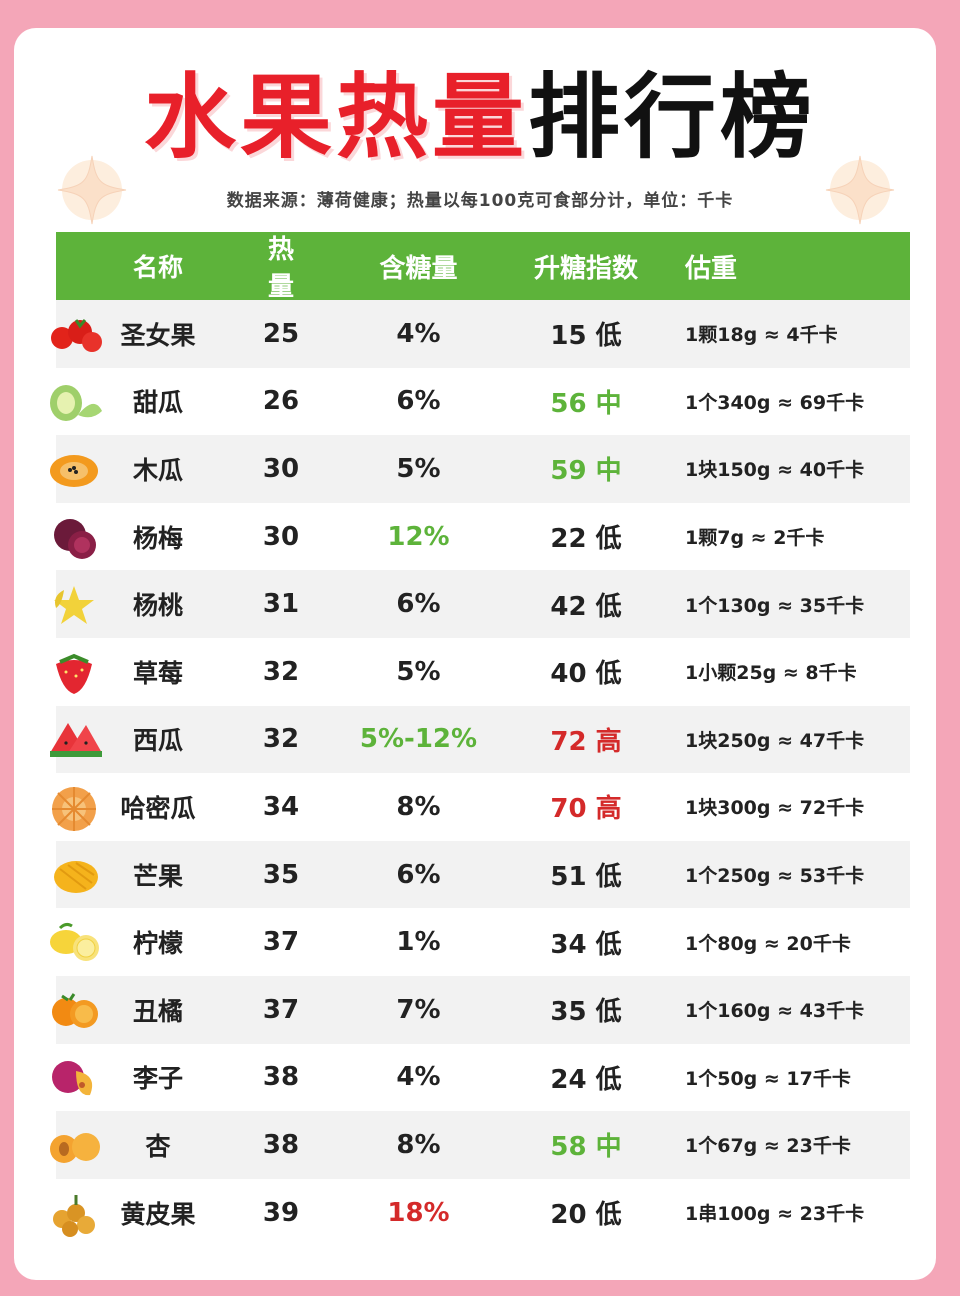  What do you see at coordinates (711, 268) in the screenshot?
I see `header-weight: 估重` at bounding box center [711, 268].